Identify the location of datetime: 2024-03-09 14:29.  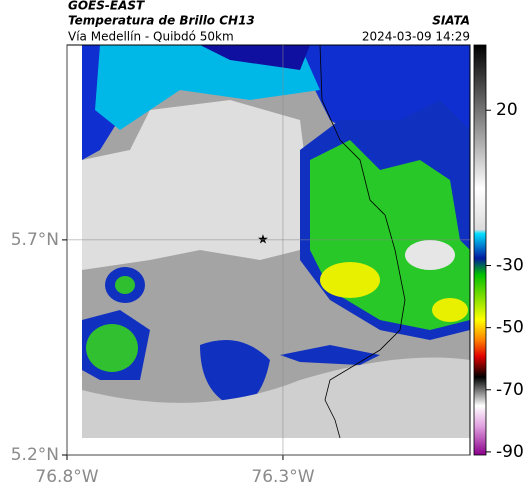
(416, 37).